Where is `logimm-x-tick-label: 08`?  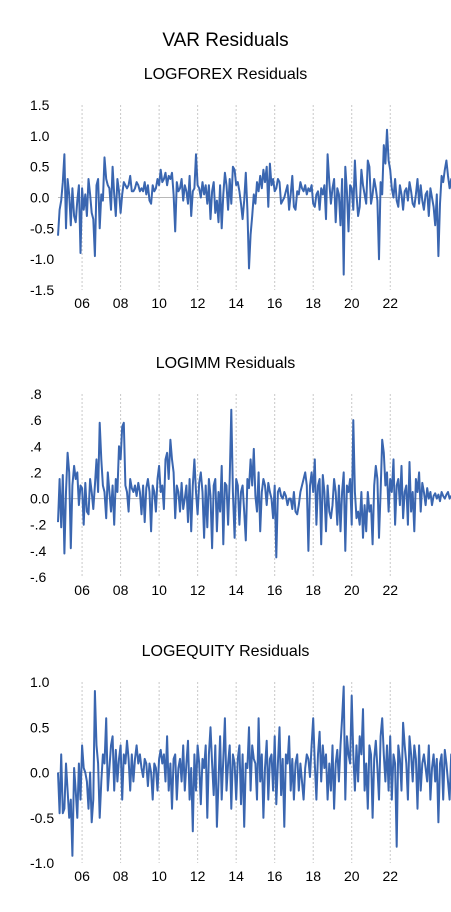
logimm-x-tick-label: 08 is located at coordinates (121, 590).